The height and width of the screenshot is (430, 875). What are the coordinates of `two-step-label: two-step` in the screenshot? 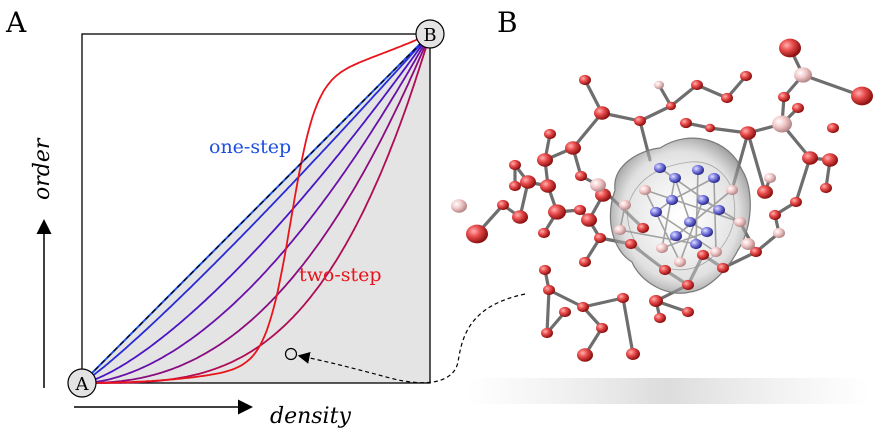 It's located at (340, 275).